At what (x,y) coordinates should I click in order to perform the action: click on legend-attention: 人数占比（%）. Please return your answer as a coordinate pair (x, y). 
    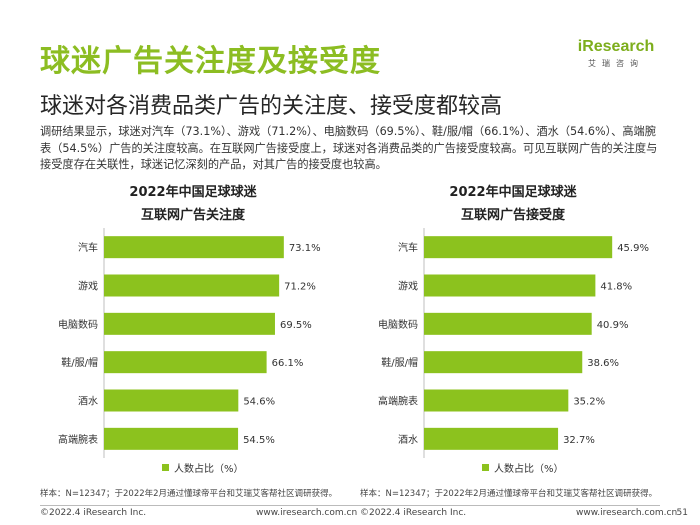
    Looking at the image, I should click on (203, 467).